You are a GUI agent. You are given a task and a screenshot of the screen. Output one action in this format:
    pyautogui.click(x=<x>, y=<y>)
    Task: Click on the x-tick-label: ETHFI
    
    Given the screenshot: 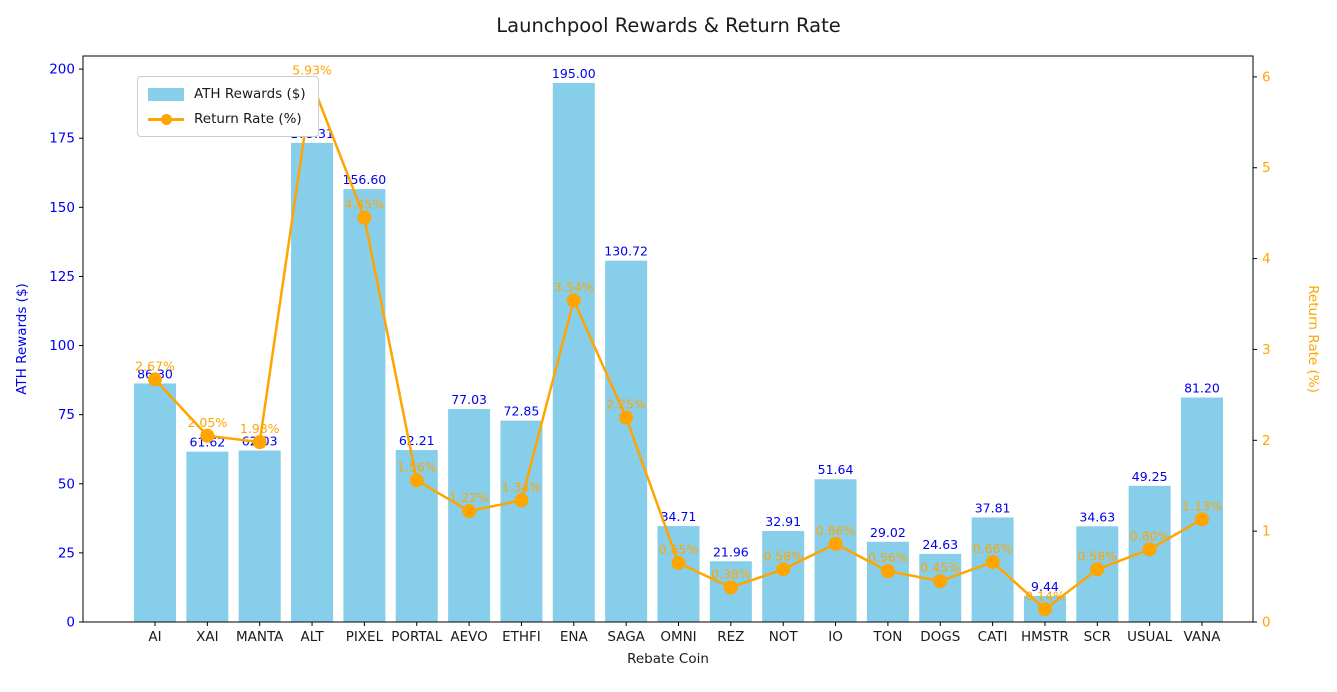 What is the action you would take?
    pyautogui.click(x=521, y=637)
    